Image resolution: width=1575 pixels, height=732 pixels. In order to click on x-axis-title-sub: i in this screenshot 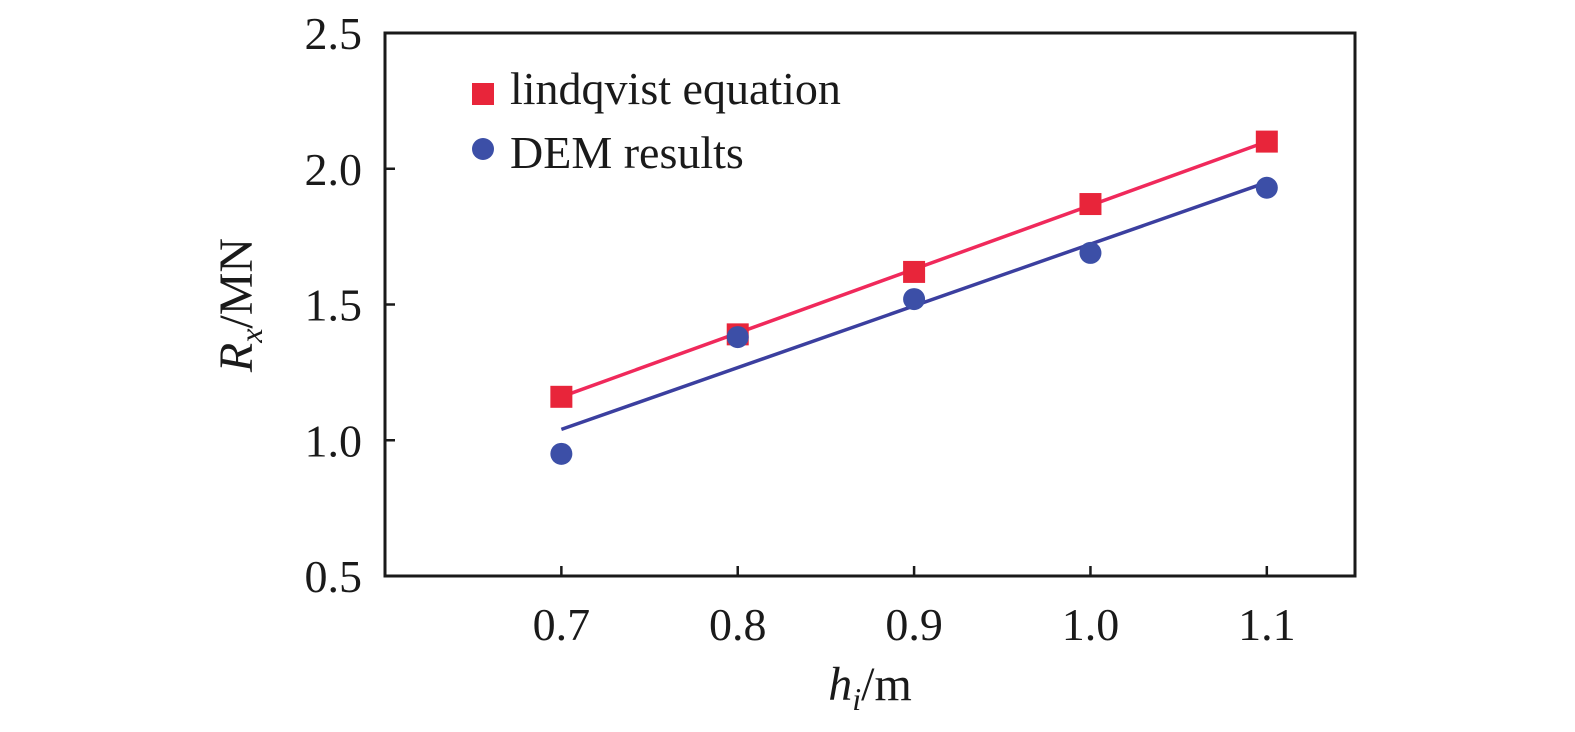, I will do `click(856, 699)`.